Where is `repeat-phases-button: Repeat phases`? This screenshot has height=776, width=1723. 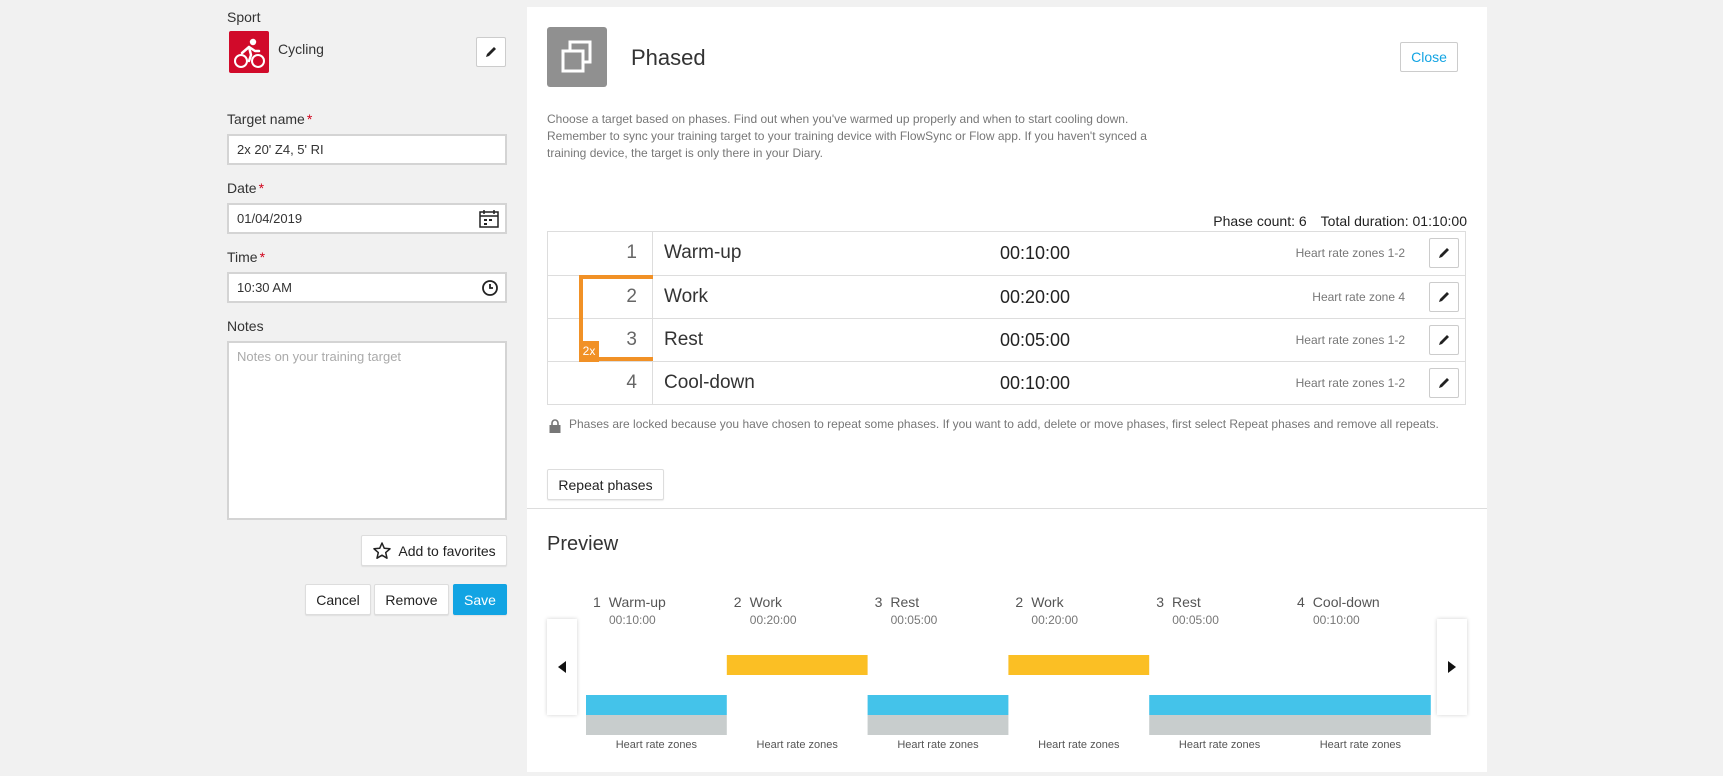
repeat-phases-button: Repeat phases is located at coordinates (605, 484).